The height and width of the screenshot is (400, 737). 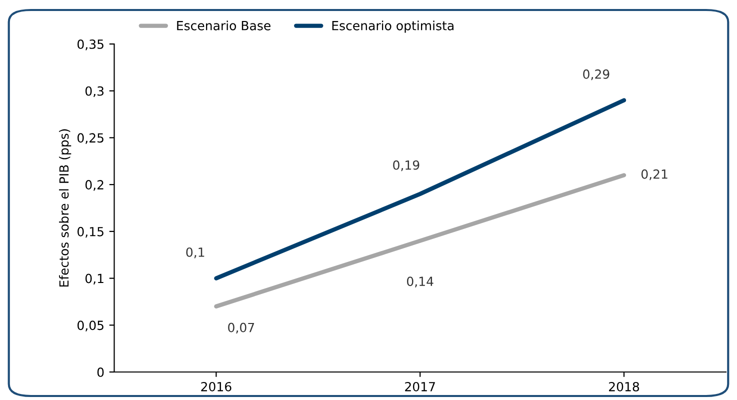 What do you see at coordinates (65, 208) in the screenshot?
I see `y-axis-title: Efectos sobre el PIB (pps)` at bounding box center [65, 208].